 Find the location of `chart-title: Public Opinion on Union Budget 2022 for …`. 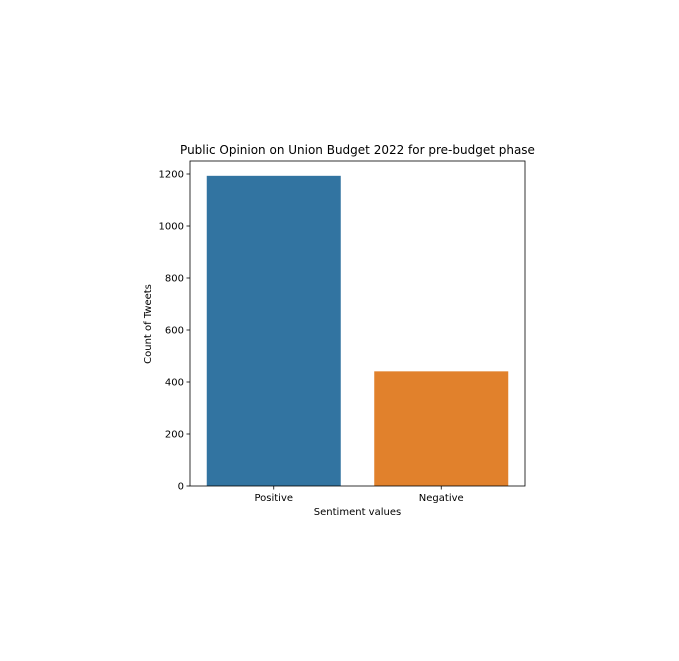

chart-title: Public Opinion on Union Budget 2022 for … is located at coordinates (357, 150).